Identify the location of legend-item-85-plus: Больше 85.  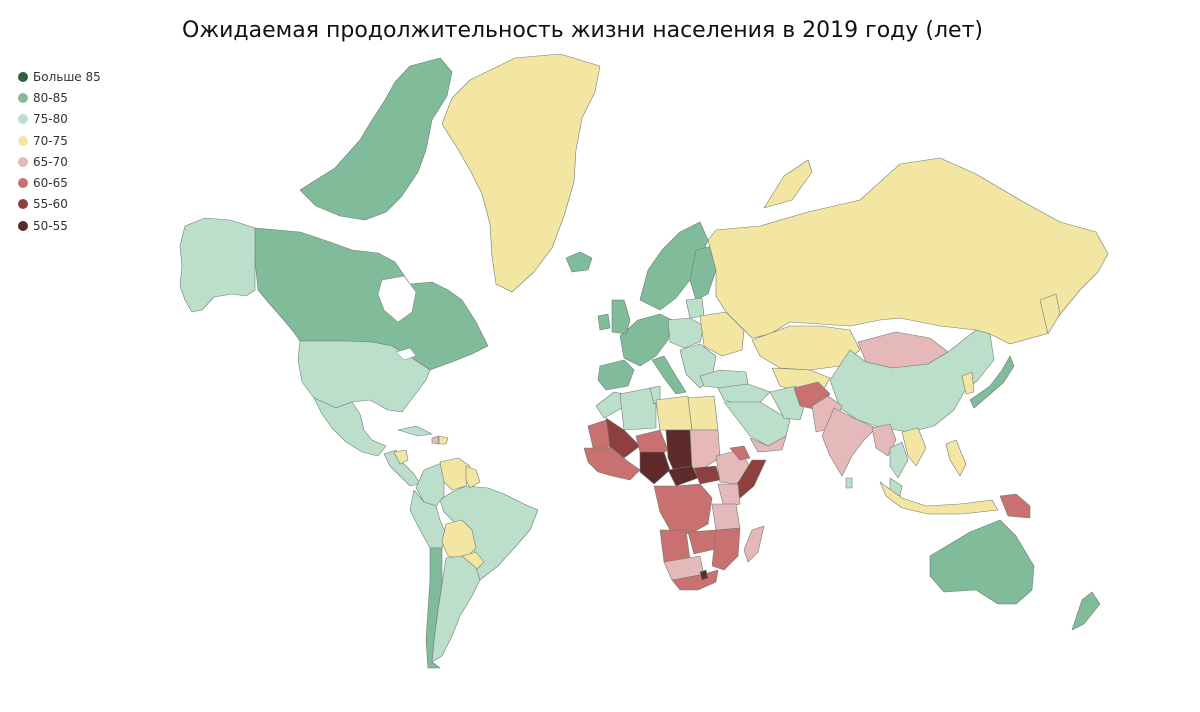
(59, 76).